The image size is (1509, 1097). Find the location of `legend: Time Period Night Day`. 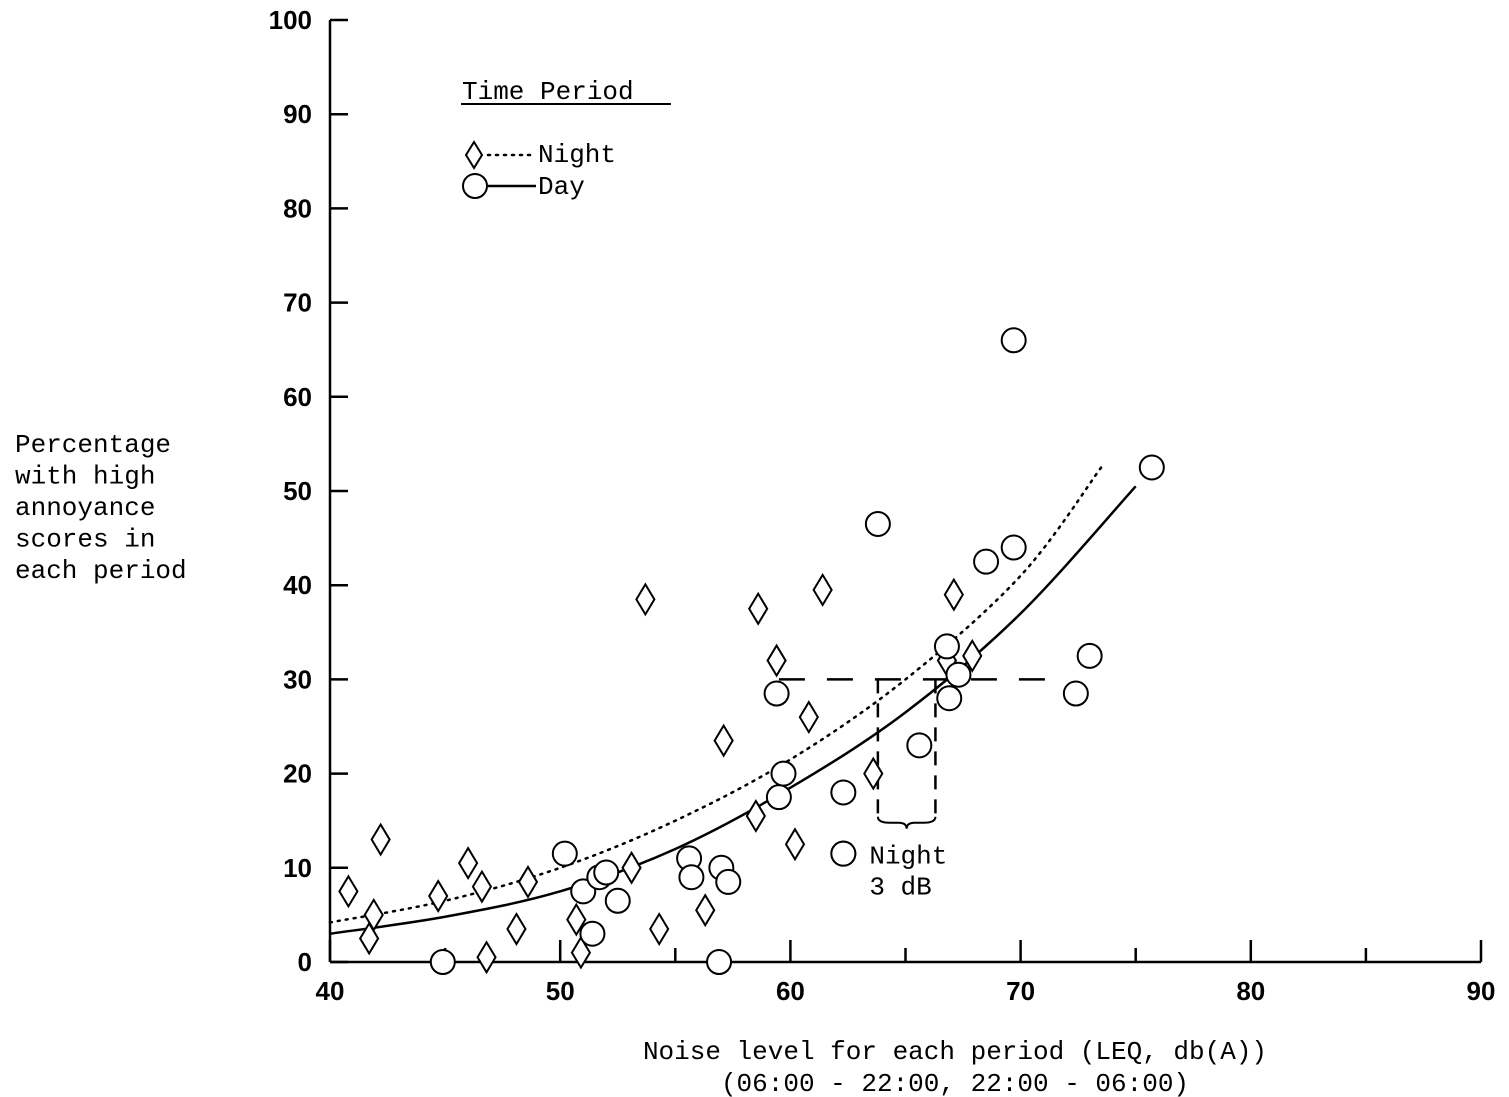

legend: Time Period Night Day is located at coordinates (566, 139).